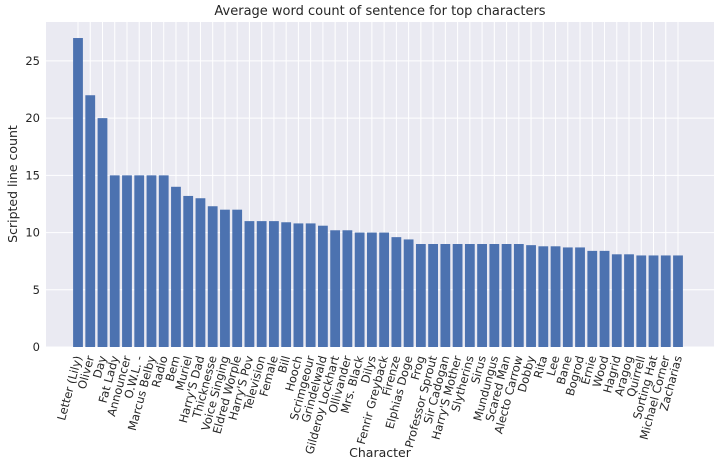  I want to click on y-tick-label: 20, so click(32, 118).